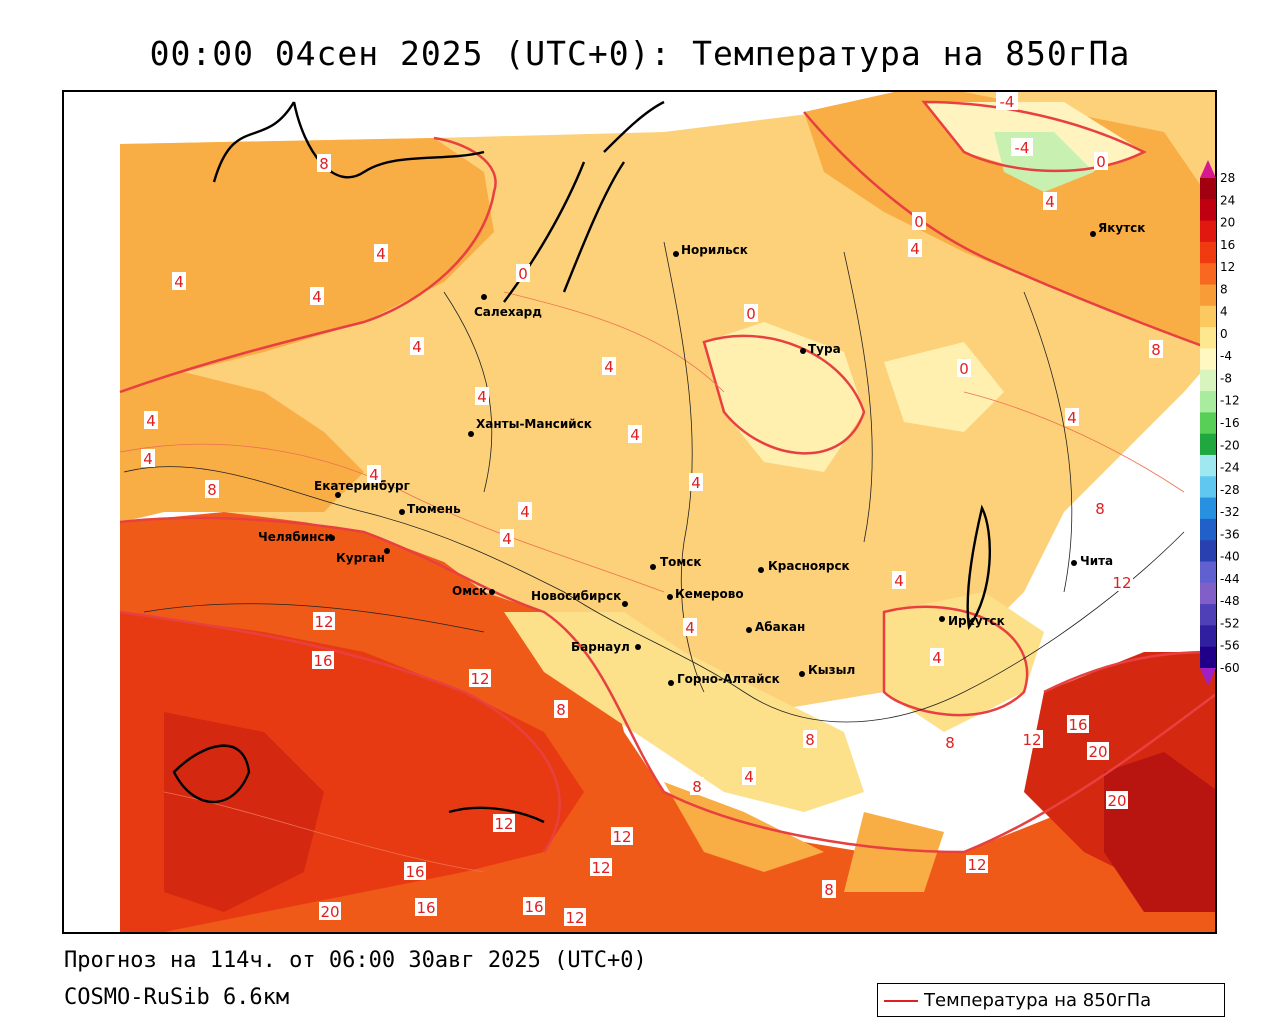 The image size is (1280, 1024). Describe the element at coordinates (1230, 623) in the screenshot. I see `color-scale-tick-label: -52` at that location.